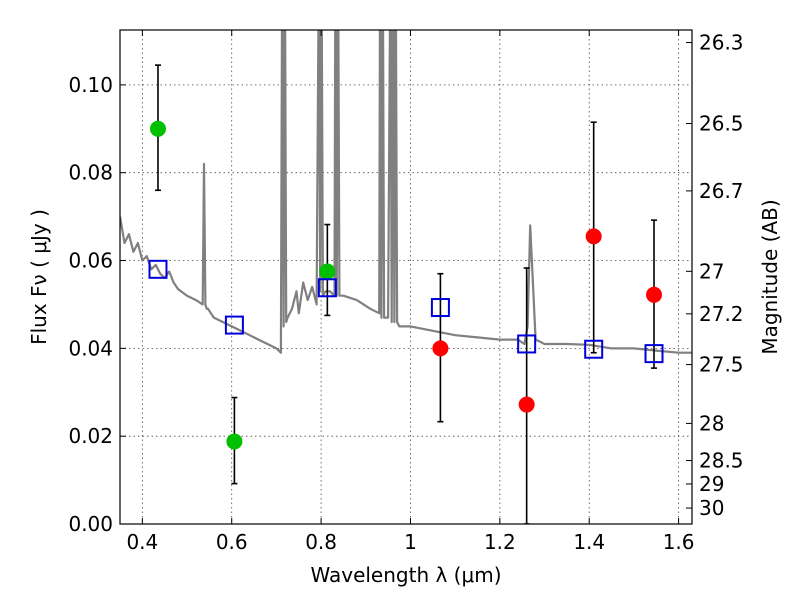  Describe the element at coordinates (721, 124) in the screenshot. I see `mag-tick-label: 26.5` at that location.